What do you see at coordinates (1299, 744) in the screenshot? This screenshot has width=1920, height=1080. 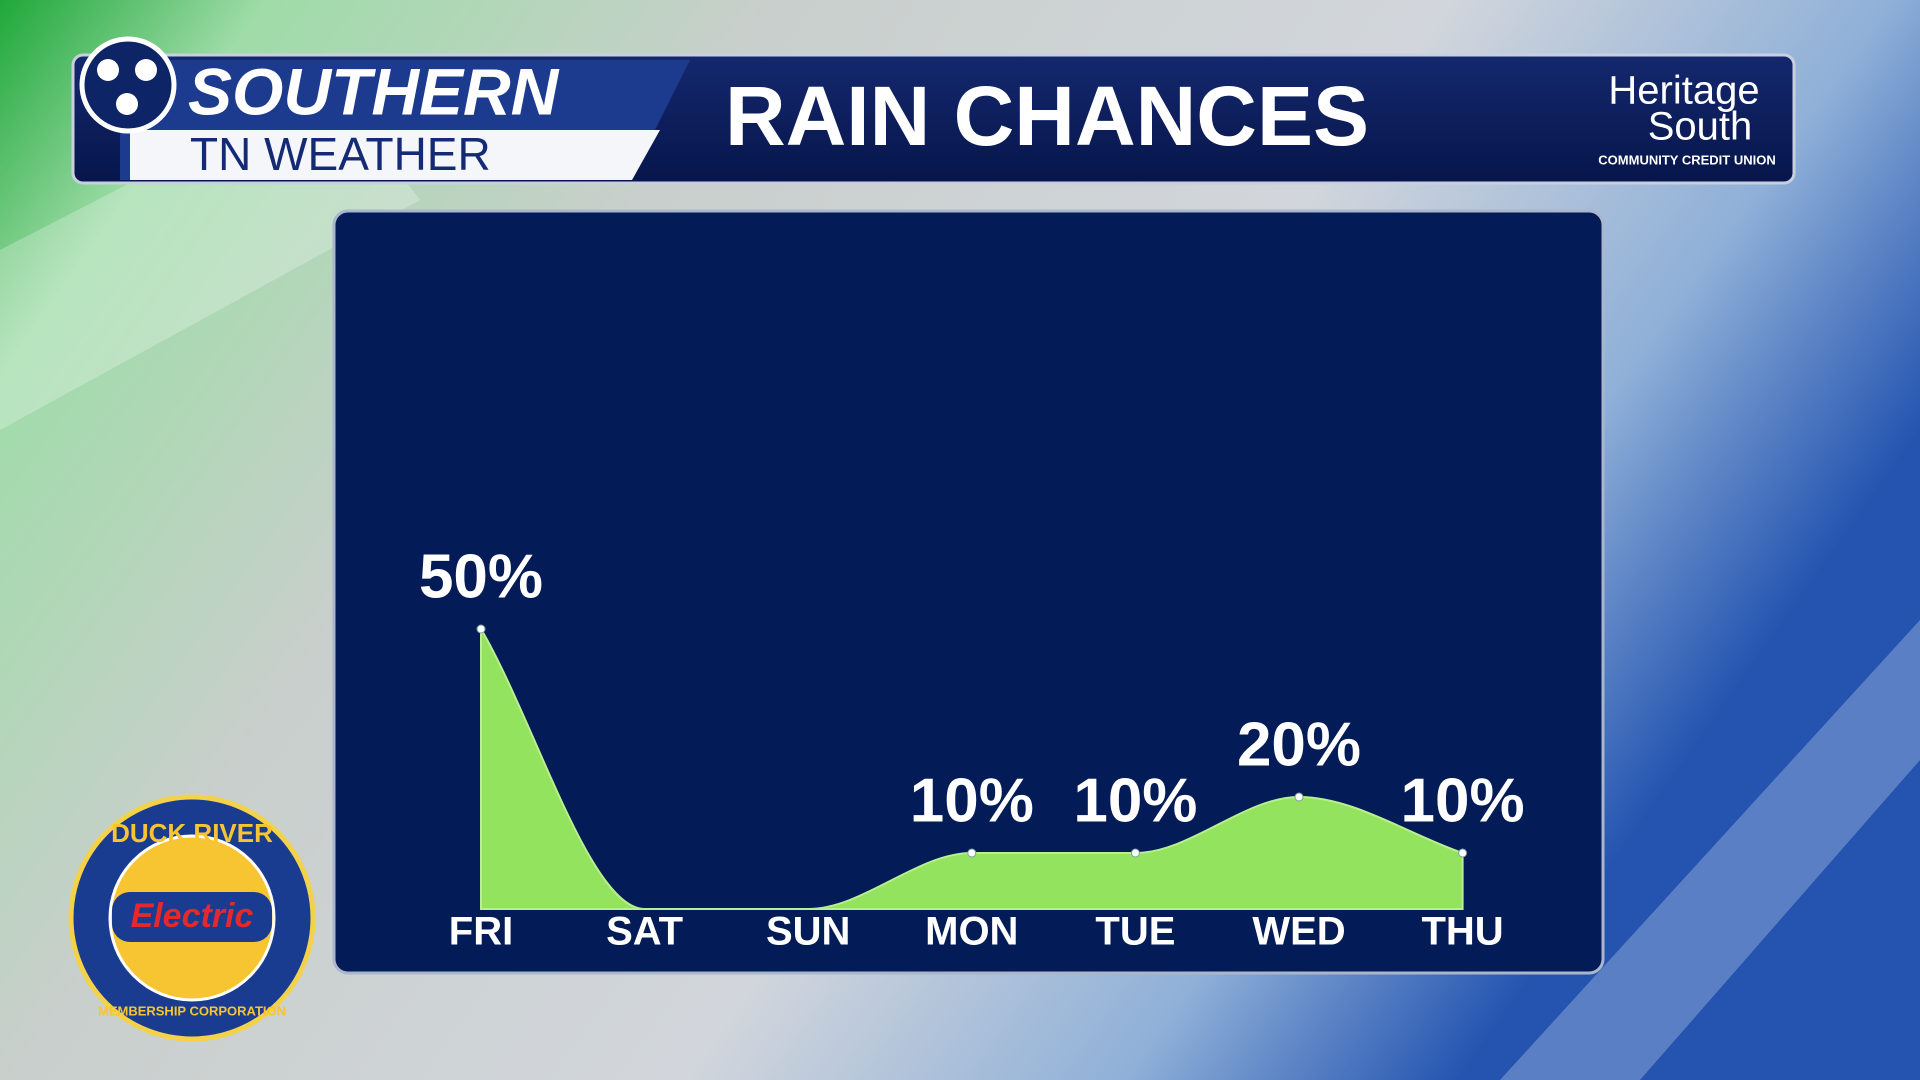 I see `value-label: 20%` at bounding box center [1299, 744].